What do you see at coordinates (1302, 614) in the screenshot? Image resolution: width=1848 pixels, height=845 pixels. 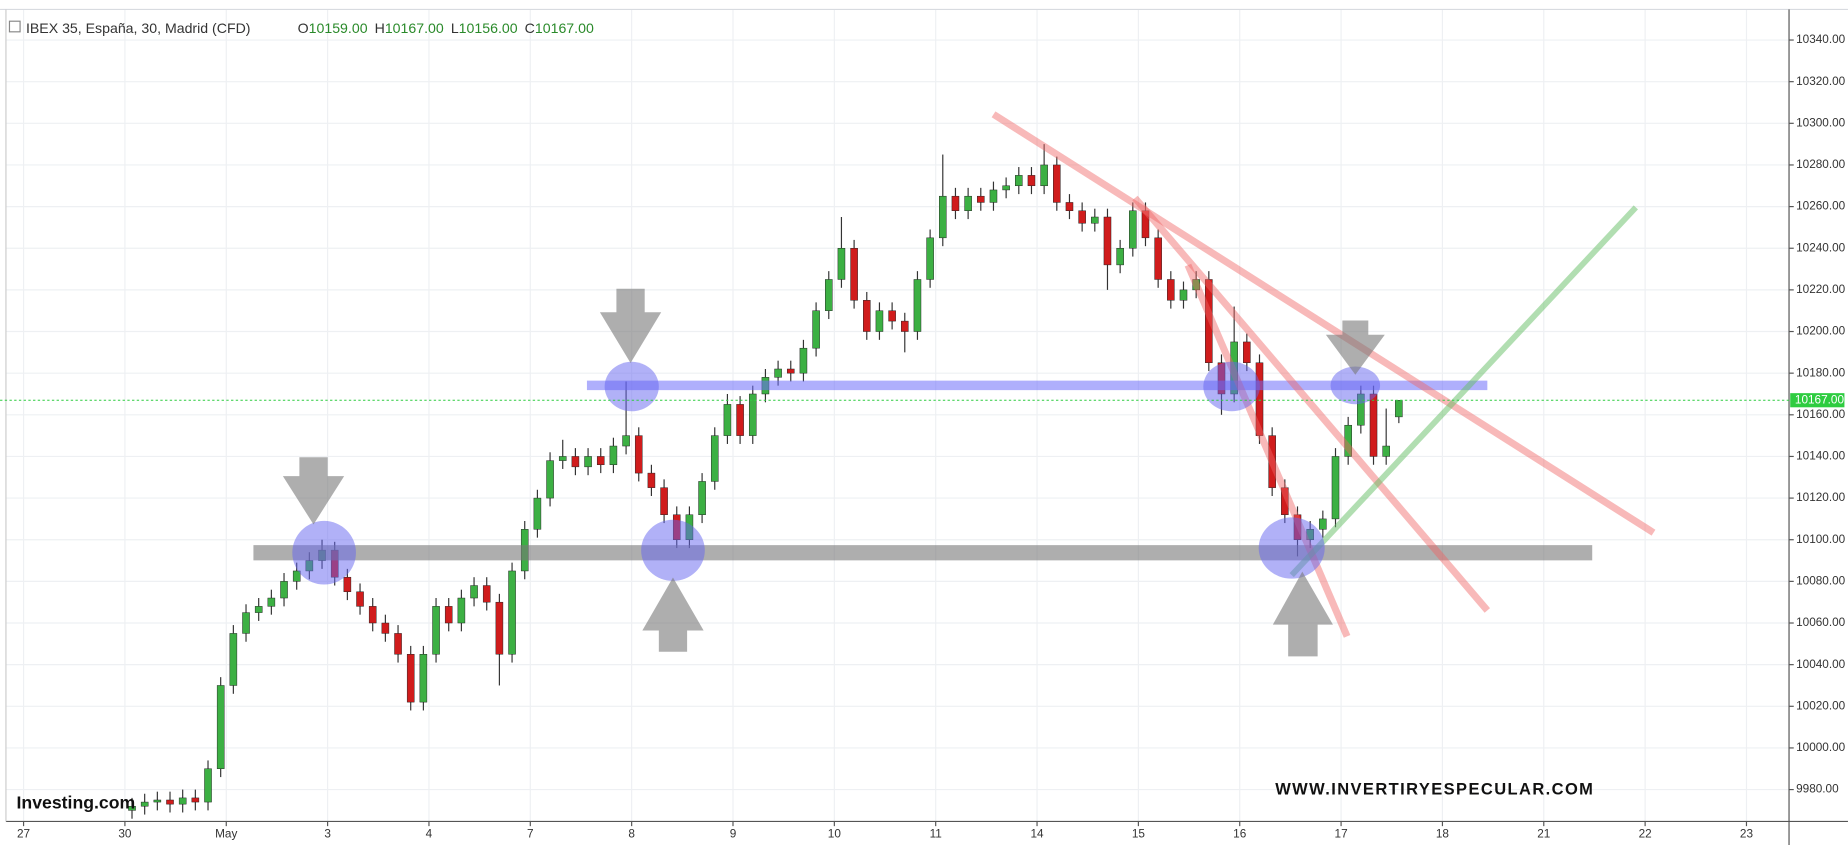 I see `arrow-up` at bounding box center [1302, 614].